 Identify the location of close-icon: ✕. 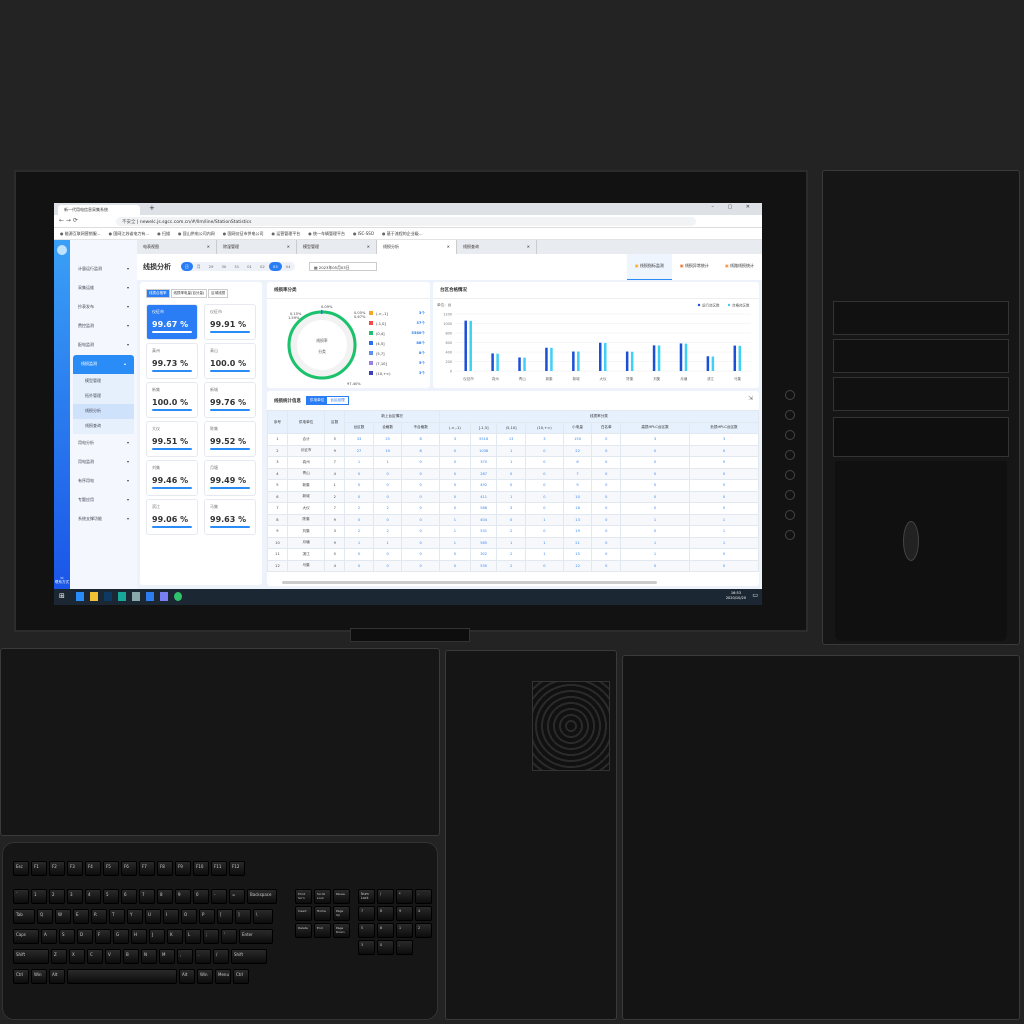
(208, 246).